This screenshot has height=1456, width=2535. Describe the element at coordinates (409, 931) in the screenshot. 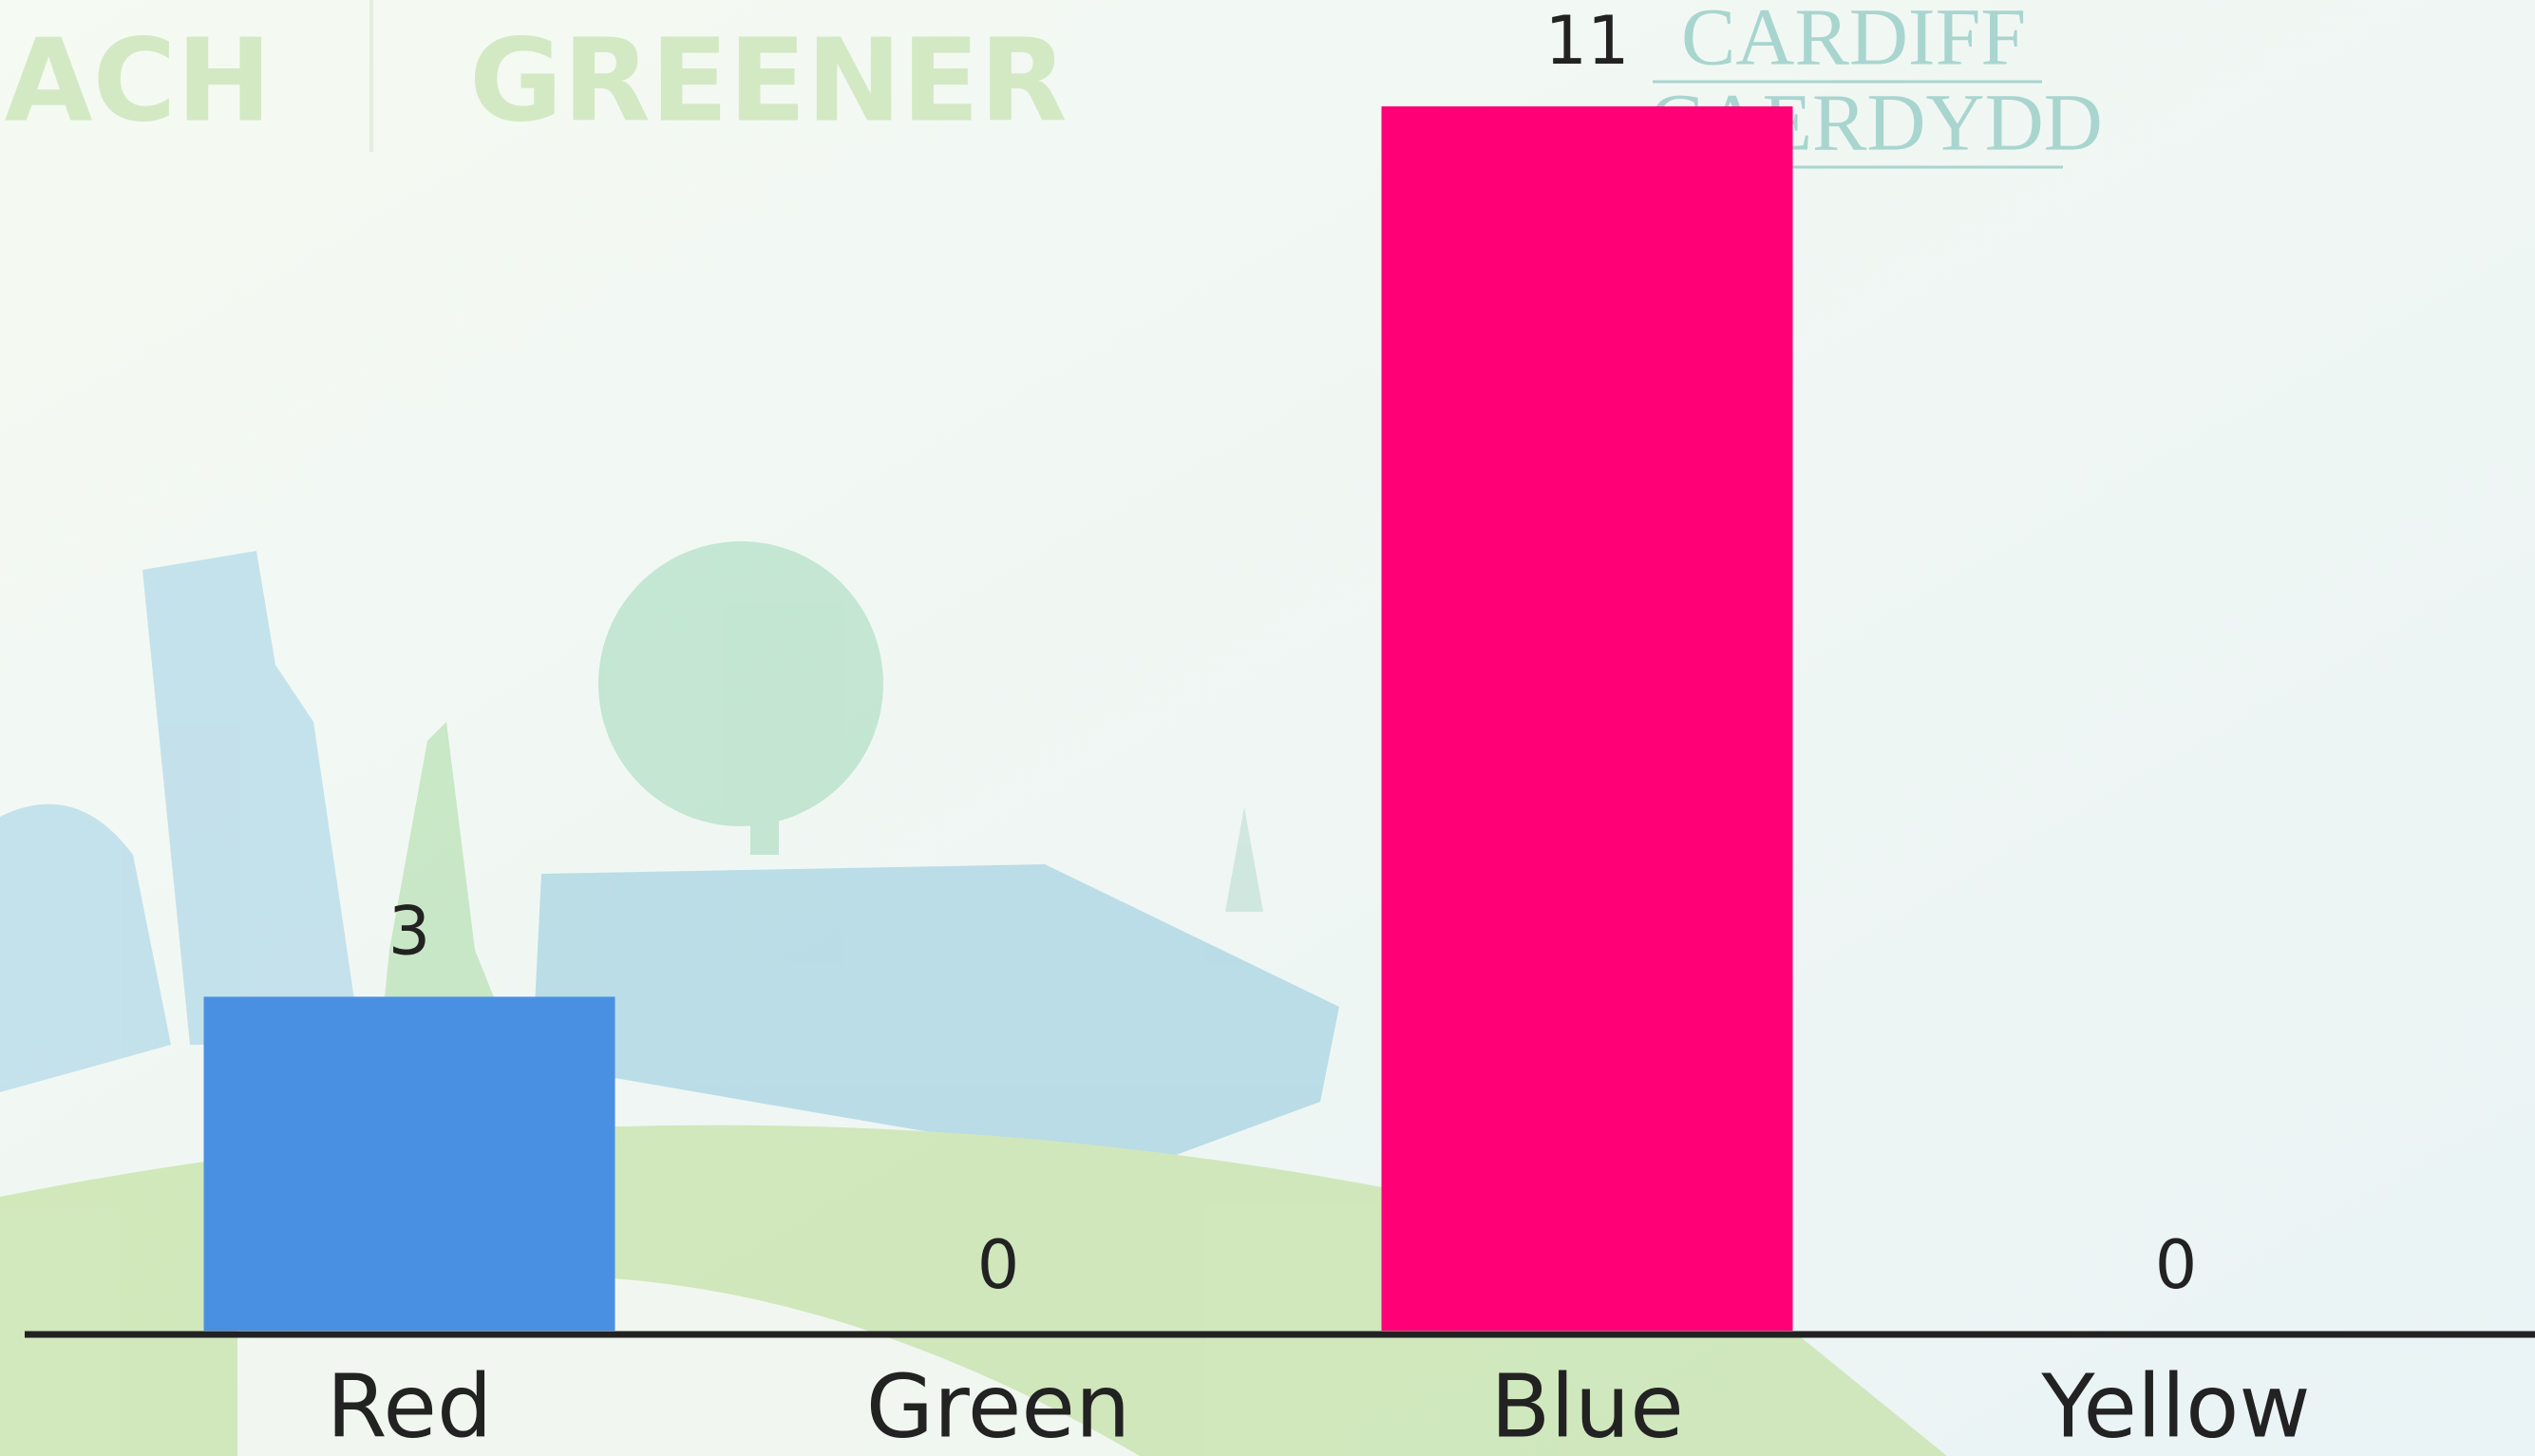

I see `value-label: 3` at that location.